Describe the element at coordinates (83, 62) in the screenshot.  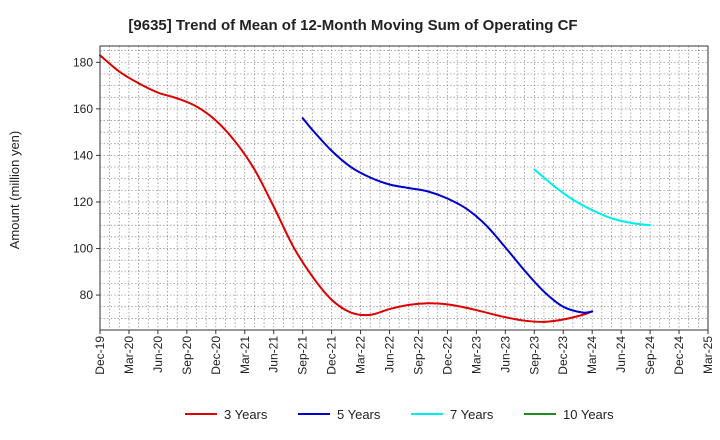
I see `y-tick-label: 180` at that location.